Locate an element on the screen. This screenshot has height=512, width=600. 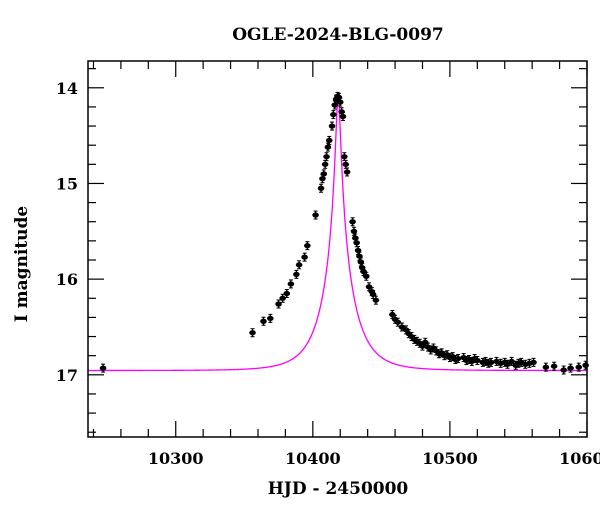
x-tick-label: 10500 is located at coordinates (450, 458).